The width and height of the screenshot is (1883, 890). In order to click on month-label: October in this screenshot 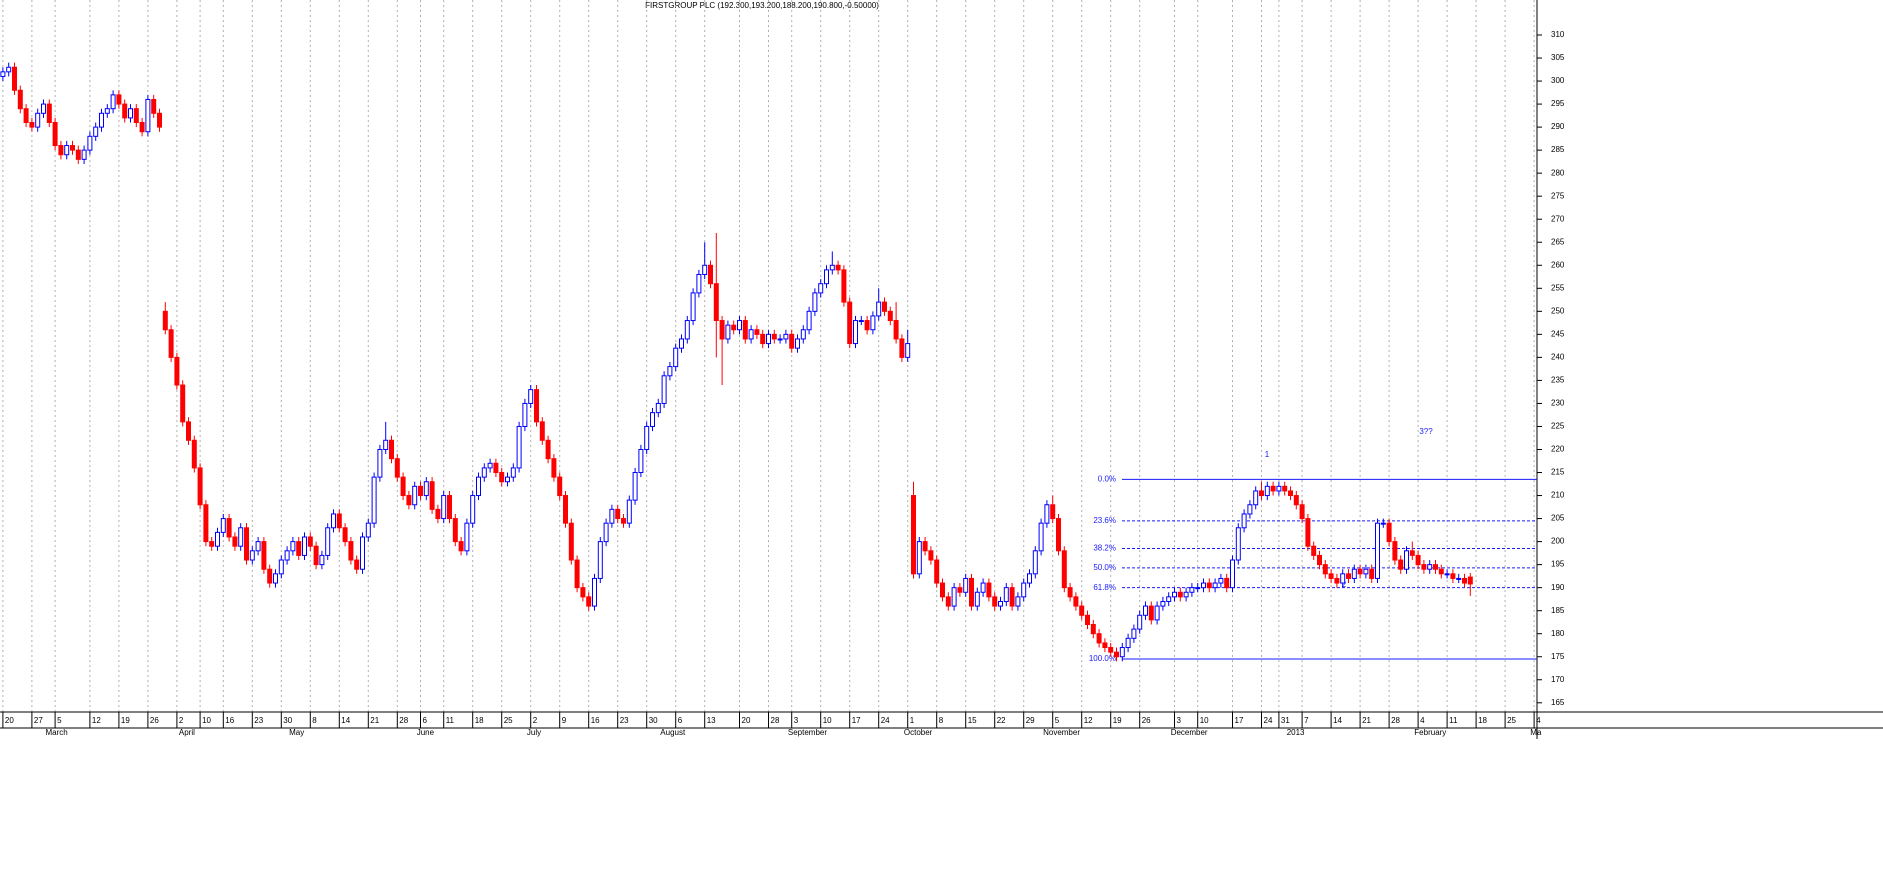, I will do `click(918, 732)`.